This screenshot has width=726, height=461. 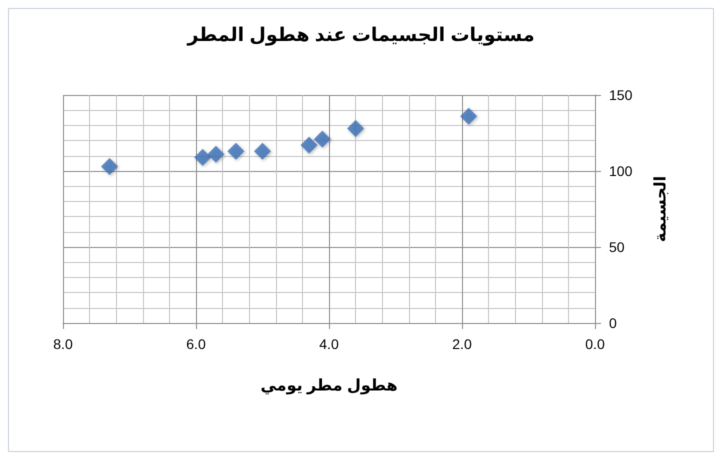 What do you see at coordinates (462, 344) in the screenshot?
I see `x-tick-label: 2.0` at bounding box center [462, 344].